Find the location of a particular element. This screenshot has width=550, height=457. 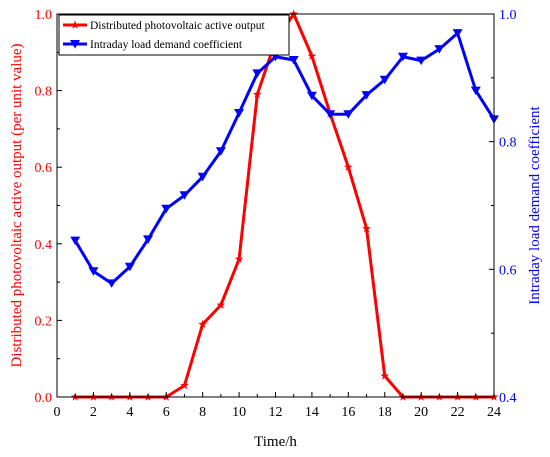

x-axis-title: Time/h is located at coordinates (275, 442).